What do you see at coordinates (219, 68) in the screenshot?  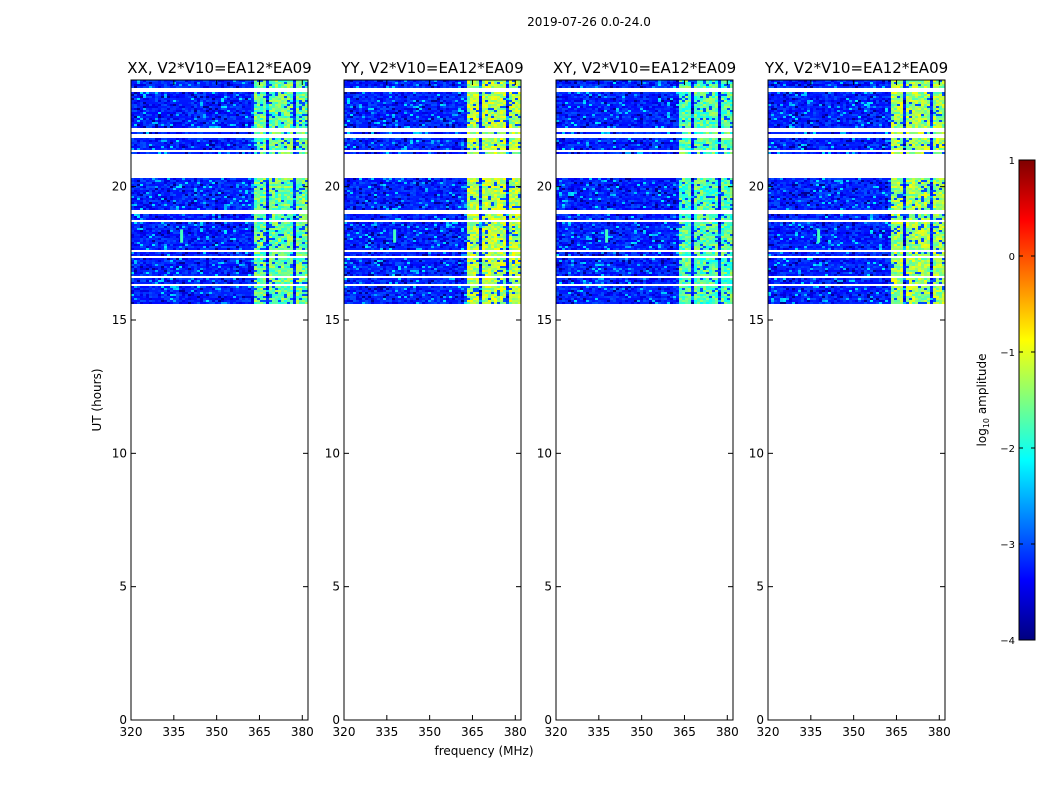 I see `panel-title: XX, V2*V10=EA12*EA09` at bounding box center [219, 68].